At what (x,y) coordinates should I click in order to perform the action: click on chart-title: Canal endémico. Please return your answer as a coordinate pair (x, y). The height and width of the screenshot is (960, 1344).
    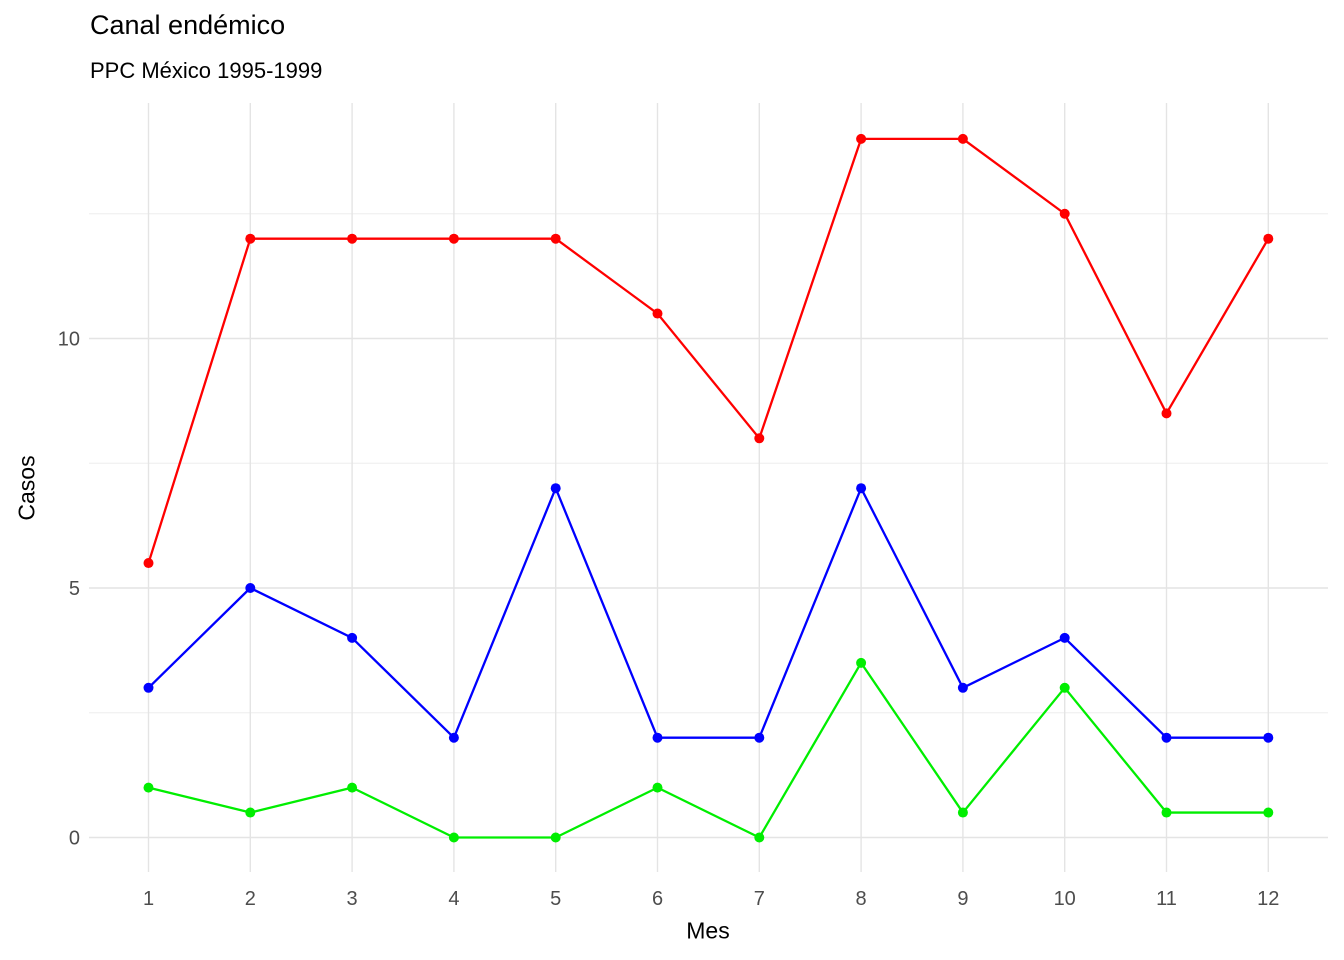
    Looking at the image, I should click on (188, 25).